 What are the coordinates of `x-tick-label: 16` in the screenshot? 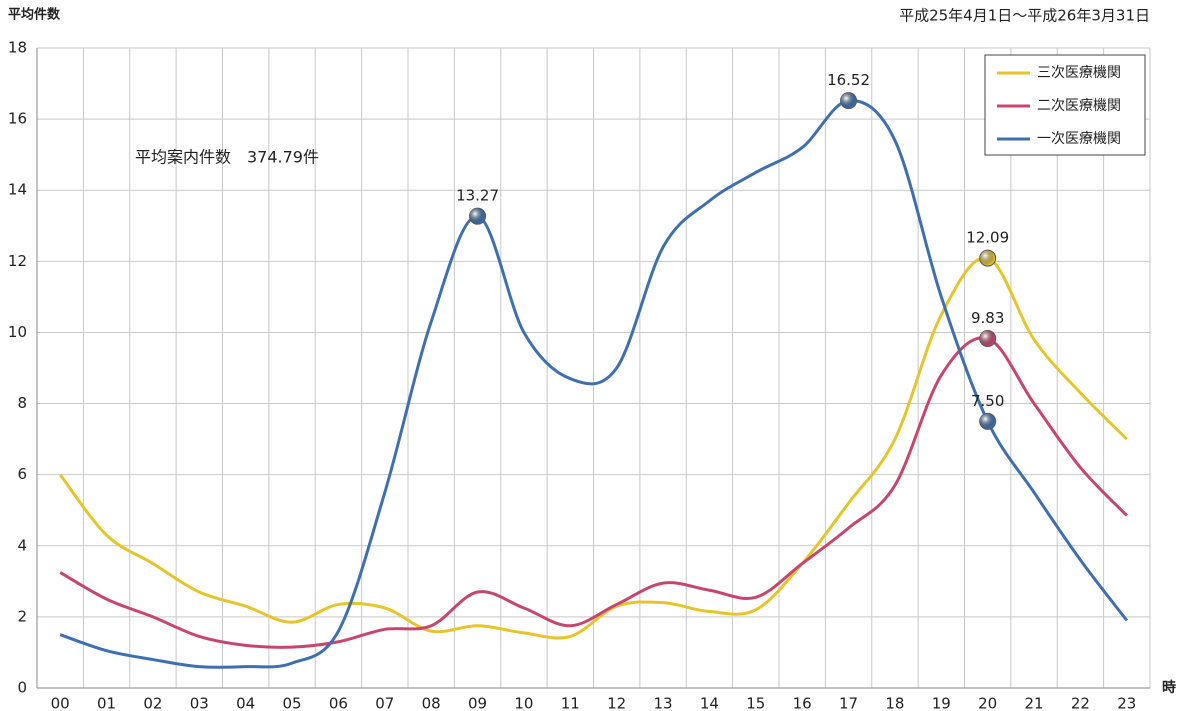 It's located at (802, 703).